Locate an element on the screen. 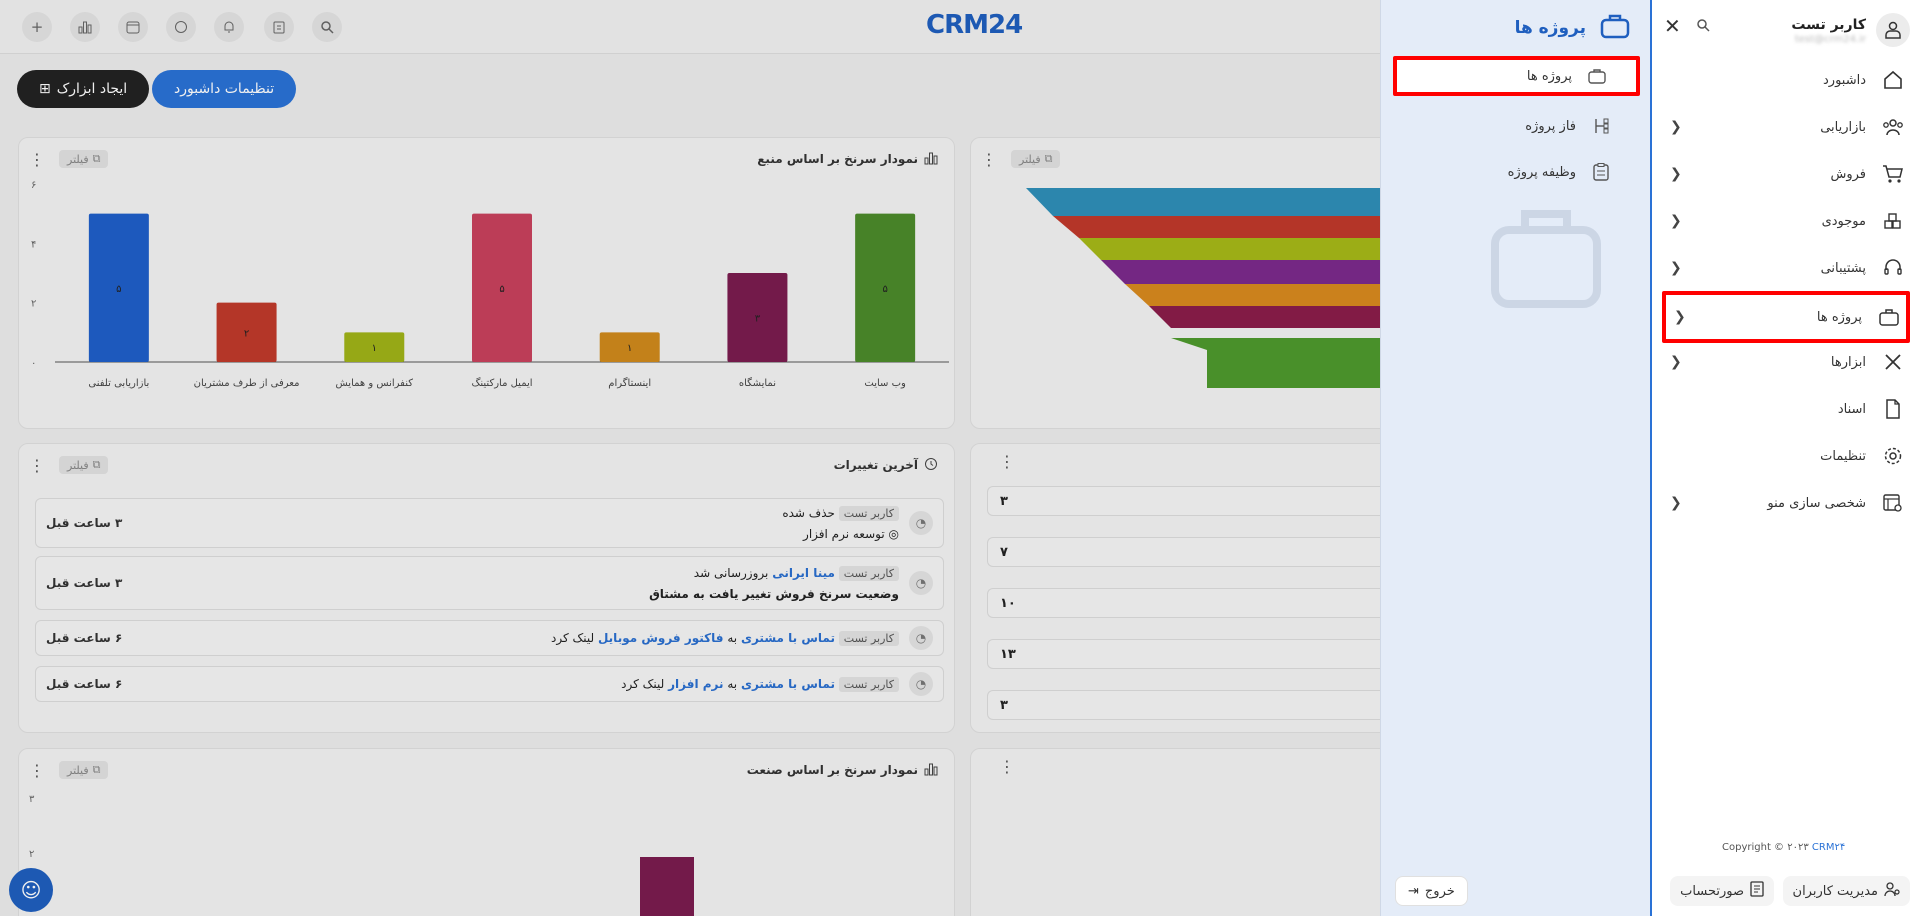  category-label: اینستاگرام is located at coordinates (629, 383).